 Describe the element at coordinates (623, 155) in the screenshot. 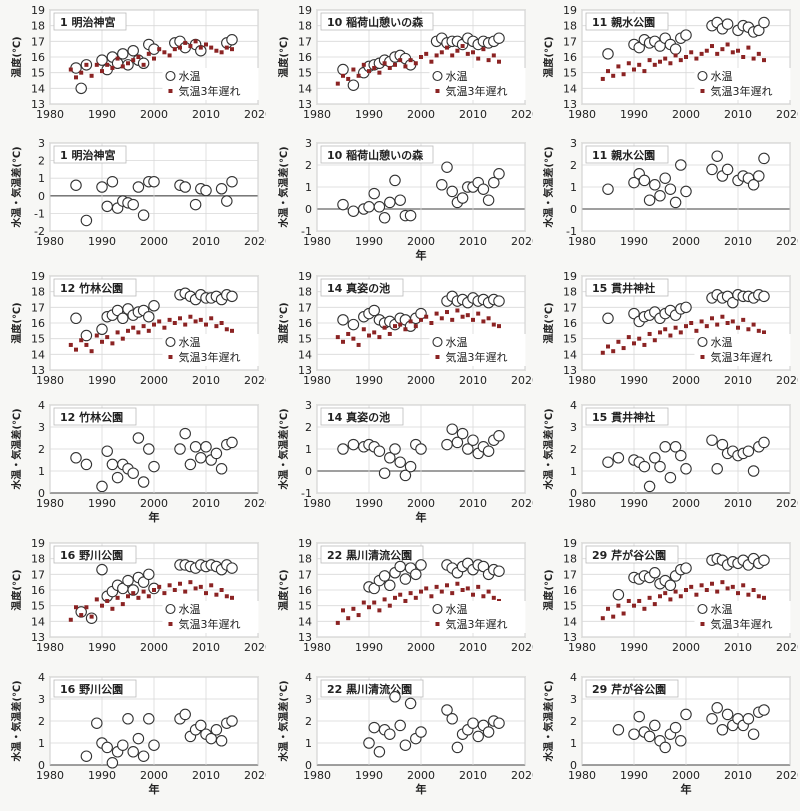

I see `chart-title: 11 親水公園` at that location.